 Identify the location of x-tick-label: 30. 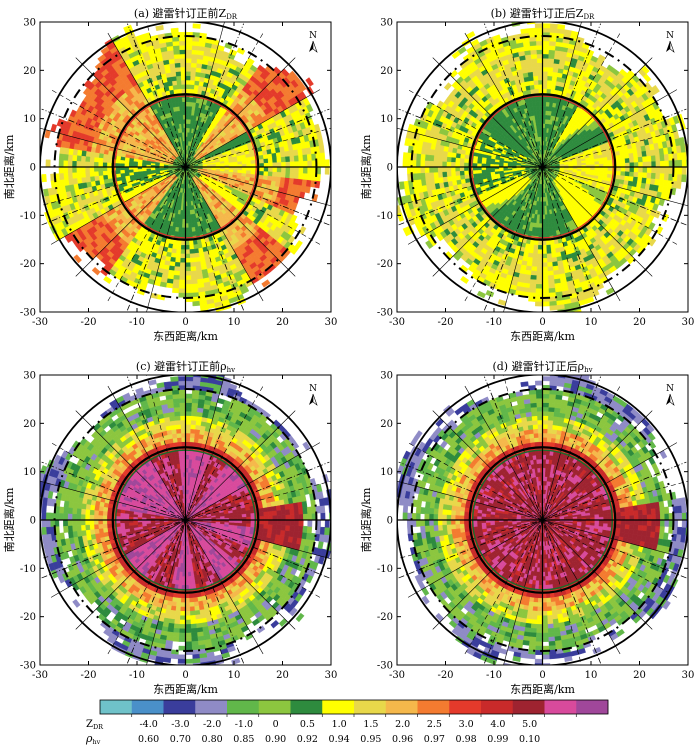
(331, 322).